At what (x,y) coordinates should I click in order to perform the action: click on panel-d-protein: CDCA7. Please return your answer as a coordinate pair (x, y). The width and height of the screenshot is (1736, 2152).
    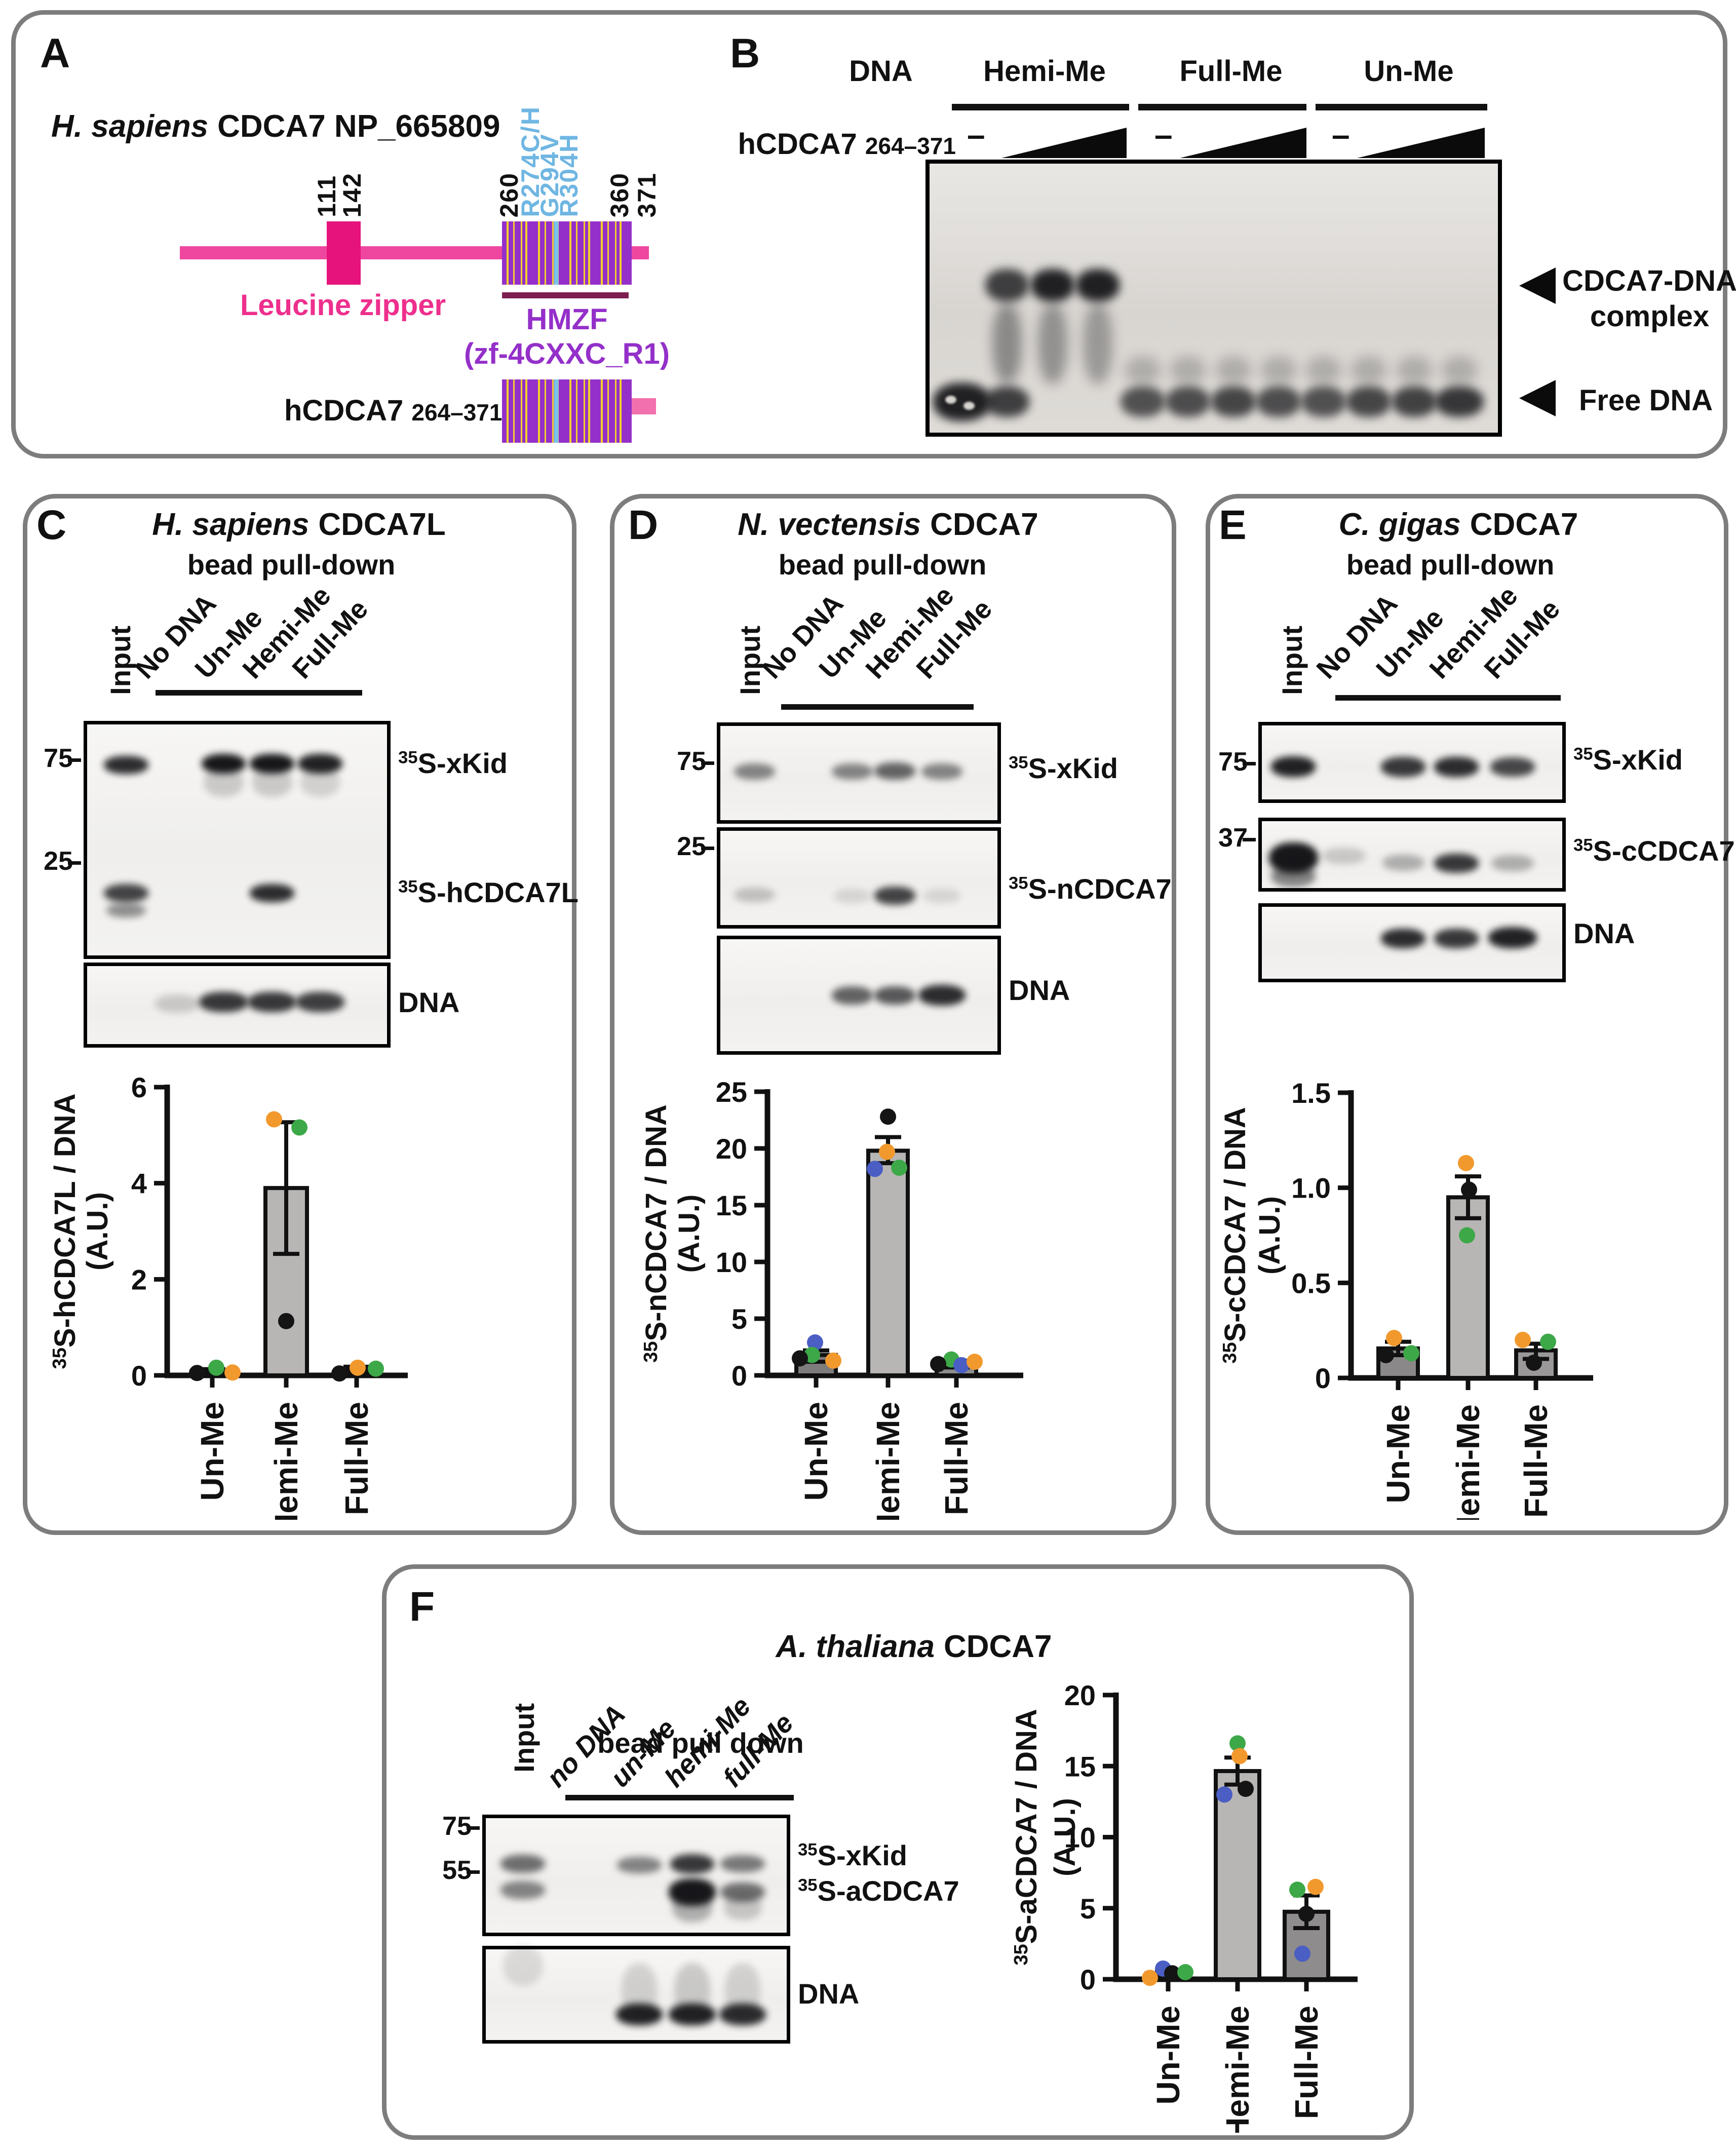
    Looking at the image, I should click on (984, 524).